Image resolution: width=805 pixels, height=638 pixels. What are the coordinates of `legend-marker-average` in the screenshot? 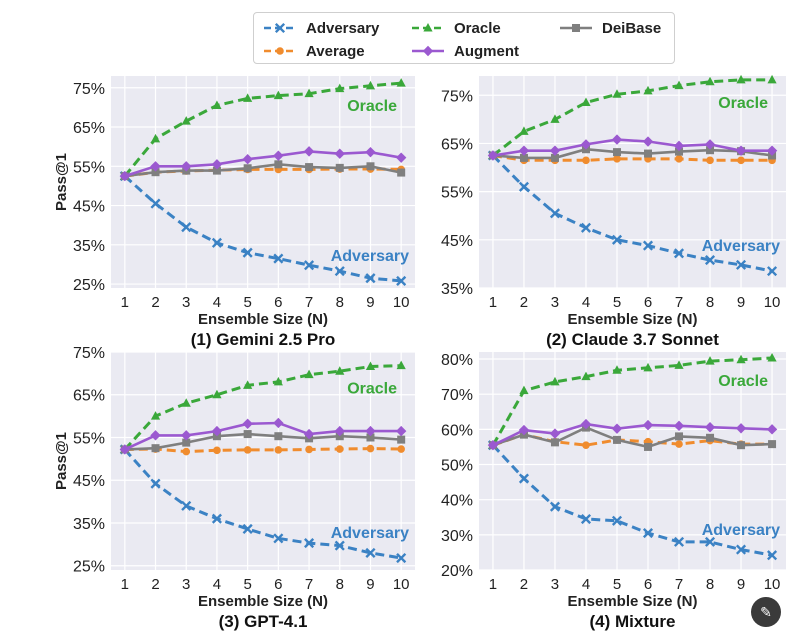 It's located at (280, 51).